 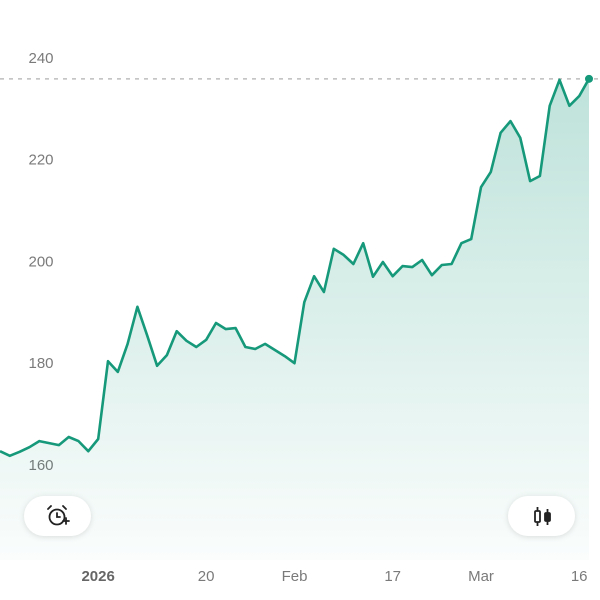 I want to click on x-tick-label: Feb, so click(x=295, y=576).